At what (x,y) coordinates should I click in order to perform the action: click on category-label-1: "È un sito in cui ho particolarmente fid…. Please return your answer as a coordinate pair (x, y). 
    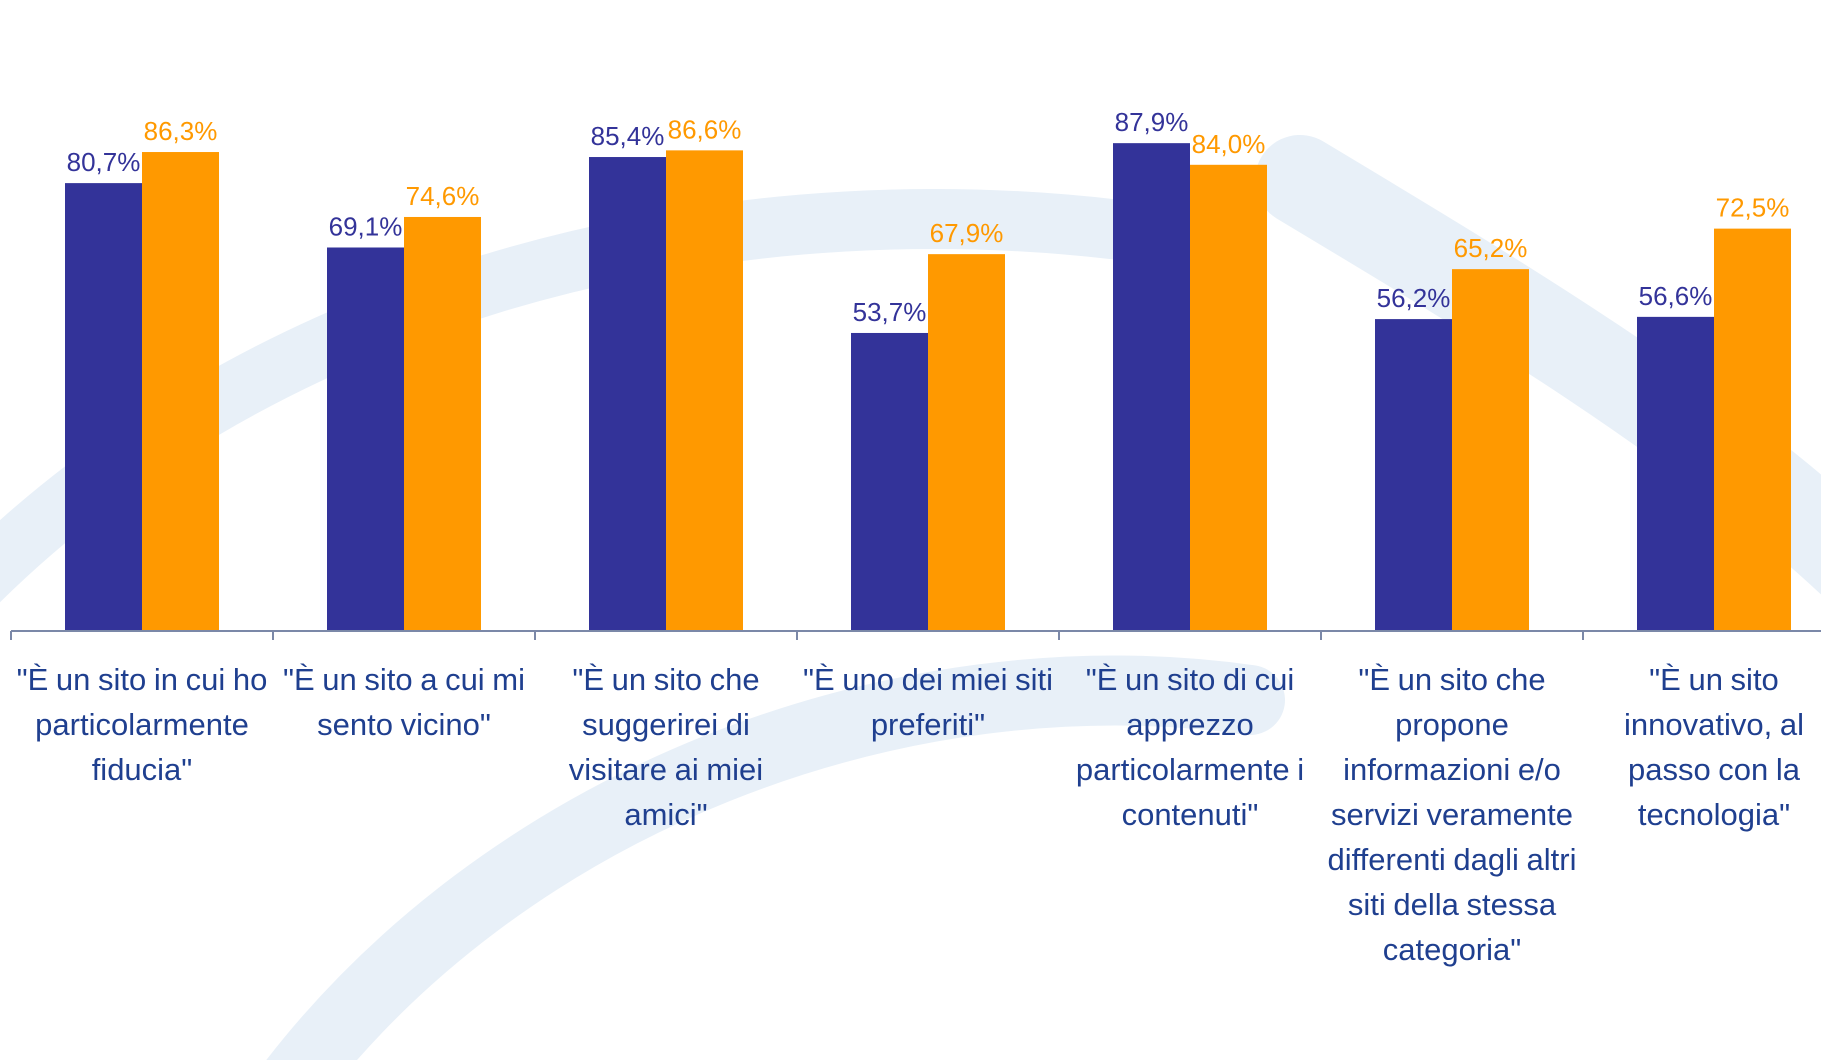
    Looking at the image, I should click on (142, 724).